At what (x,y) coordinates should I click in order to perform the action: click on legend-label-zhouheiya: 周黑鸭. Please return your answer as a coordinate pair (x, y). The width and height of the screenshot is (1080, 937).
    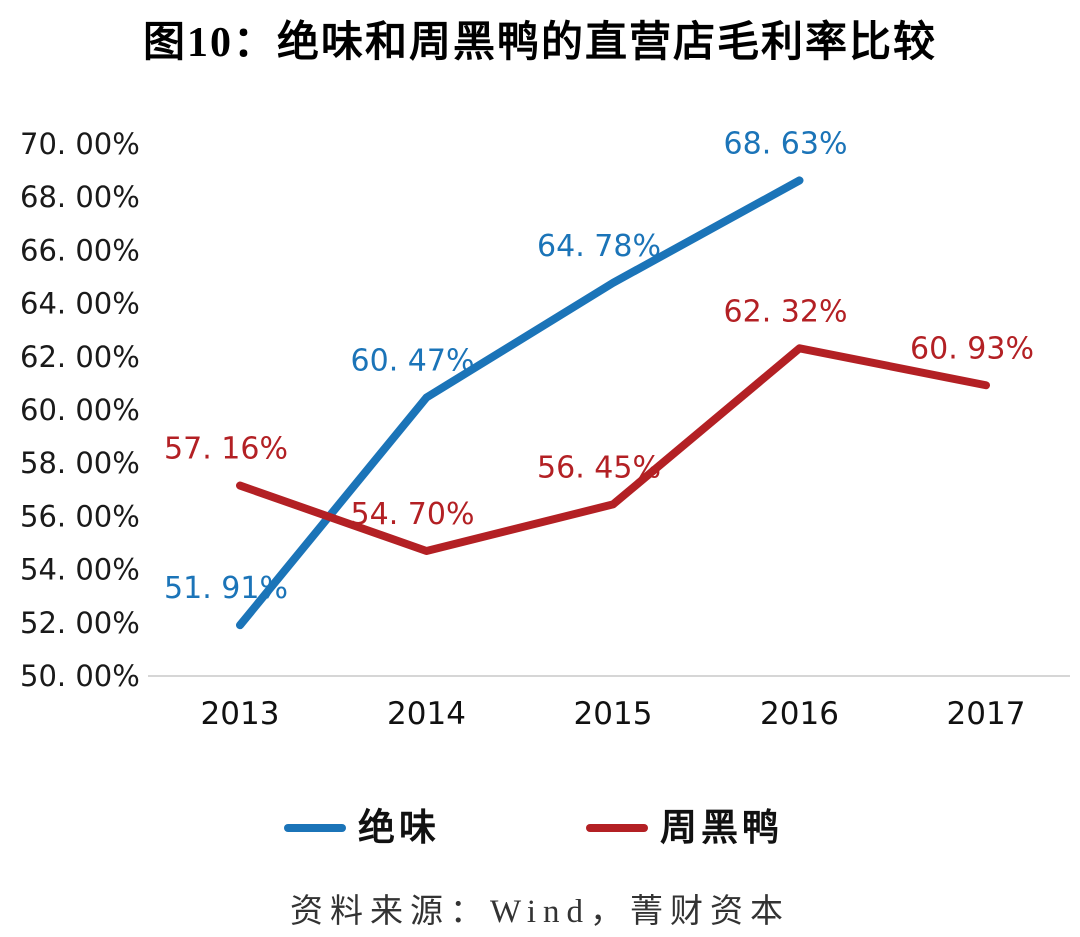
    Looking at the image, I should click on (721, 828).